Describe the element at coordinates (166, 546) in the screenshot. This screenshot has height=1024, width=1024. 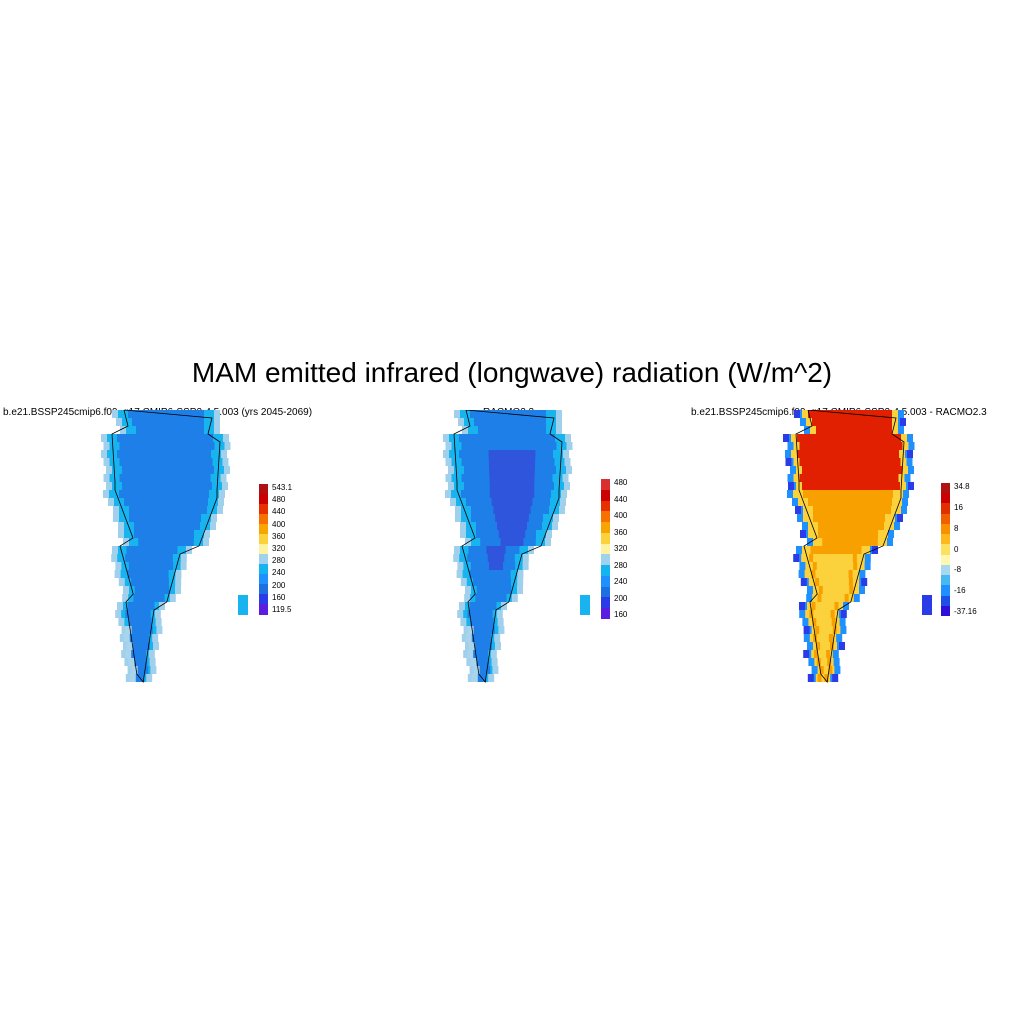
I see `coastline` at that location.